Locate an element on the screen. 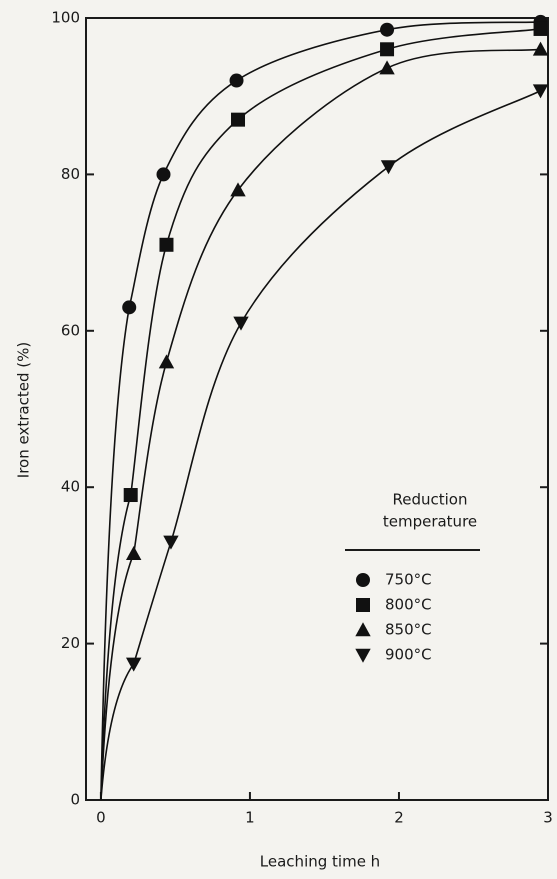 The width and height of the screenshot is (557, 879). y-tick-label: 60 is located at coordinates (70, 330).